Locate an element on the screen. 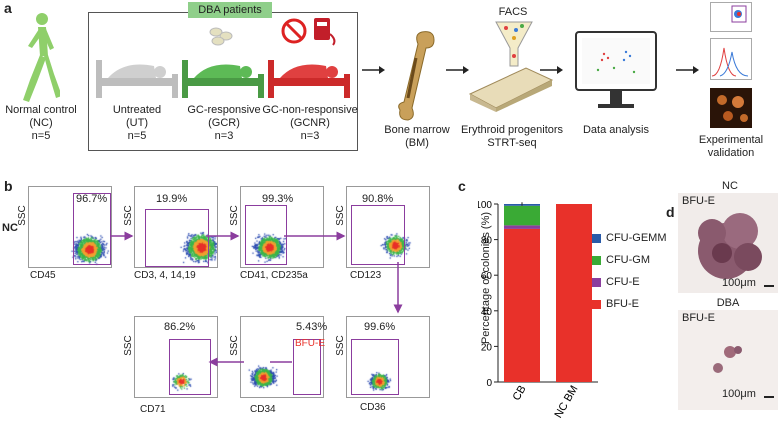 This screenshot has height=424, width=779. legend-swatch-bfu-e is located at coordinates (596, 304).